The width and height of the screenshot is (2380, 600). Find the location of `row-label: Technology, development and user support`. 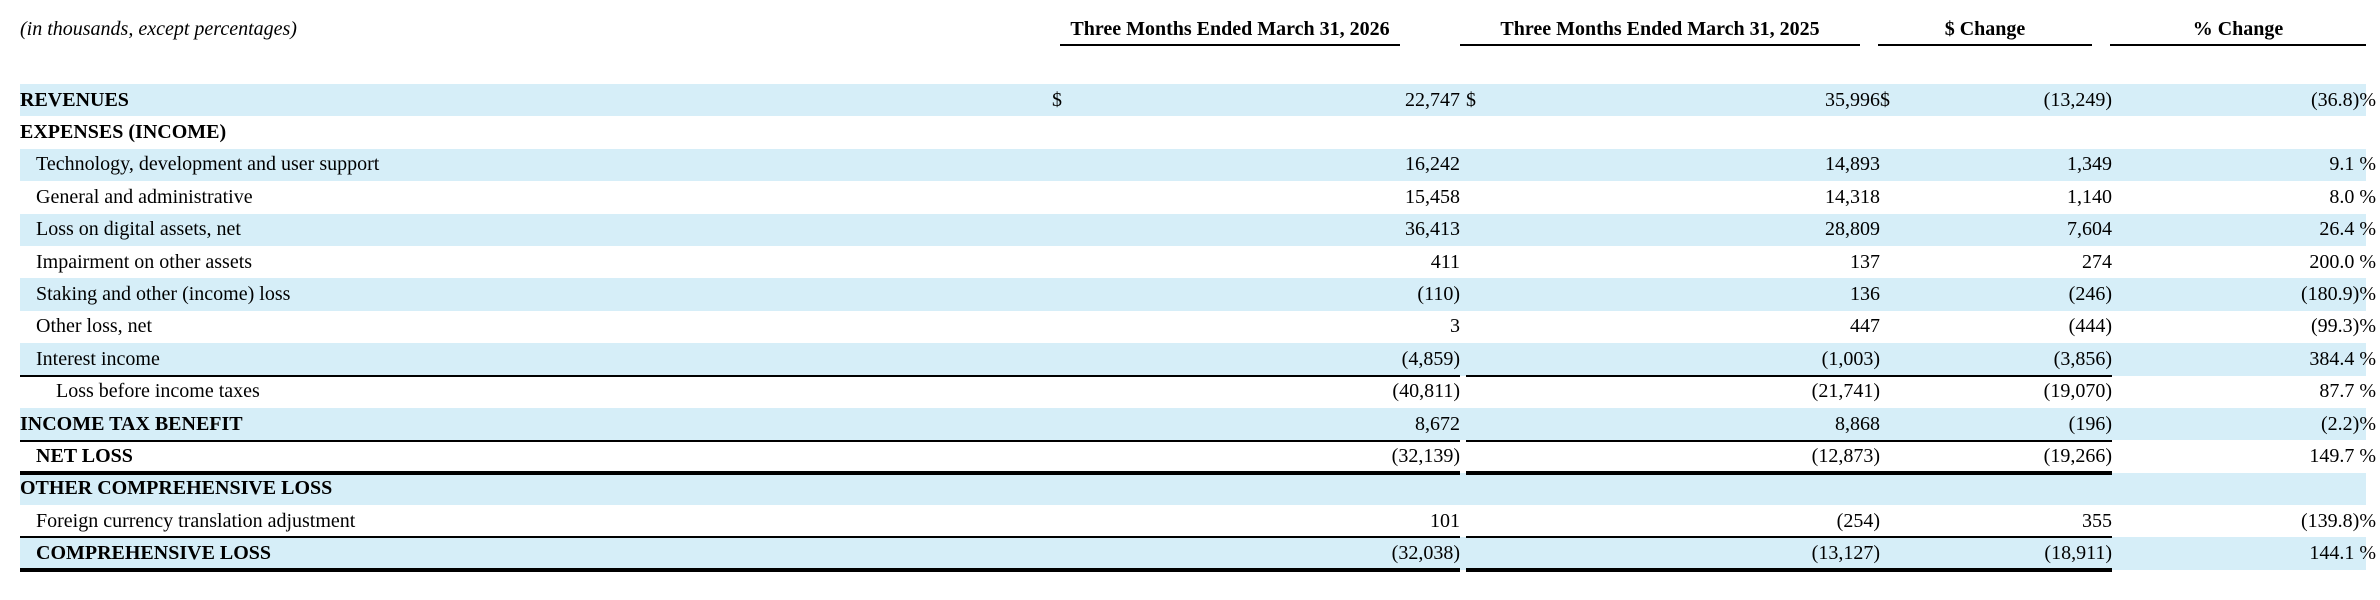

row-label: Technology, development and user support is located at coordinates (208, 164).